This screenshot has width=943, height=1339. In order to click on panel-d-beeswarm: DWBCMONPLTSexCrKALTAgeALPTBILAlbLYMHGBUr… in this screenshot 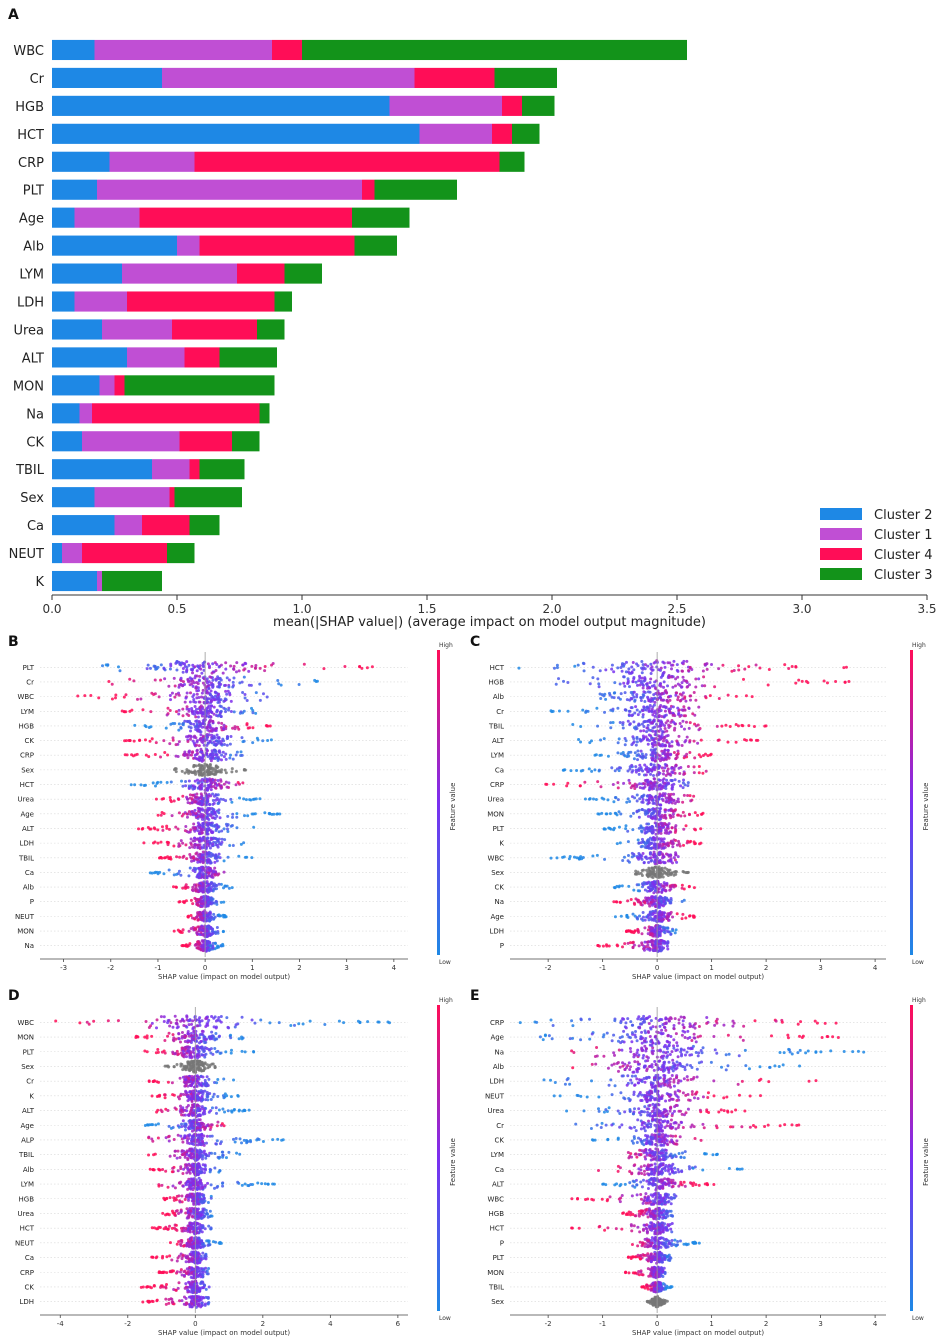, I will do `click(232, 1162)`.